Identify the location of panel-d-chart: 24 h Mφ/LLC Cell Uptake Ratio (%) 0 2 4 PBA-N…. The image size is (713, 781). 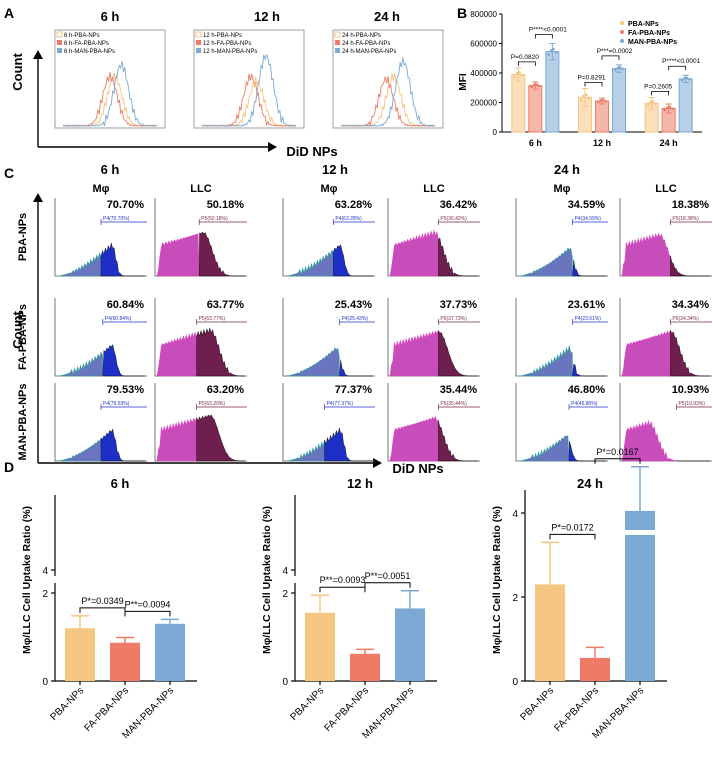
(579, 594).